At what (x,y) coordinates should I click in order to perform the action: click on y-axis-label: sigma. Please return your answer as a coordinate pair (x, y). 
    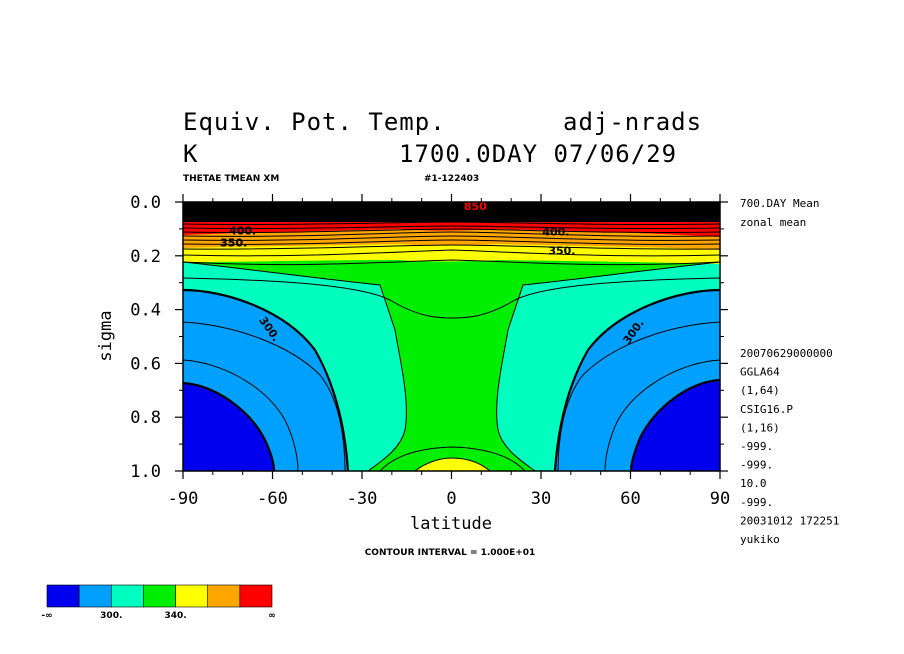
    Looking at the image, I should click on (106, 335).